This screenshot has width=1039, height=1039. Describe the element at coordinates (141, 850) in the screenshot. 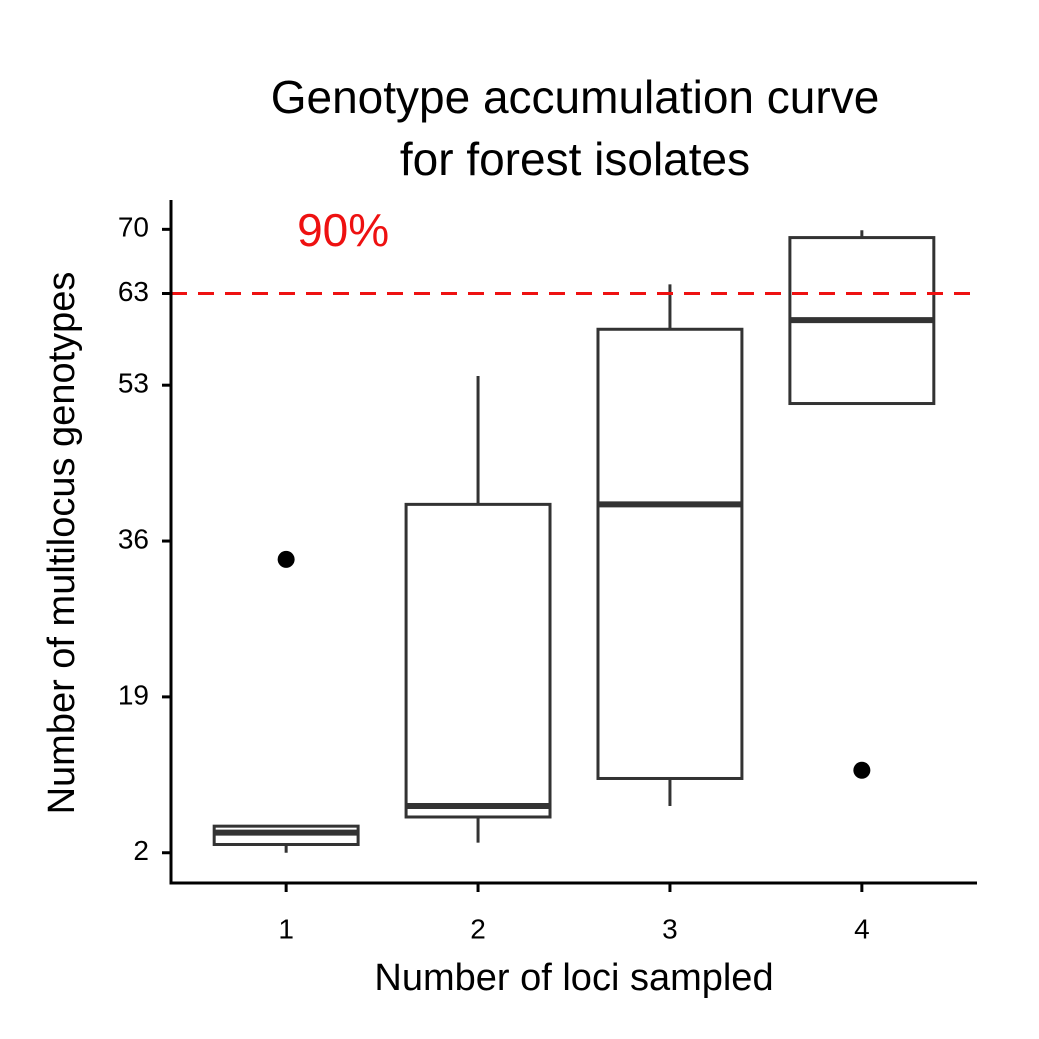

I see `y-tick-label: 2` at that location.